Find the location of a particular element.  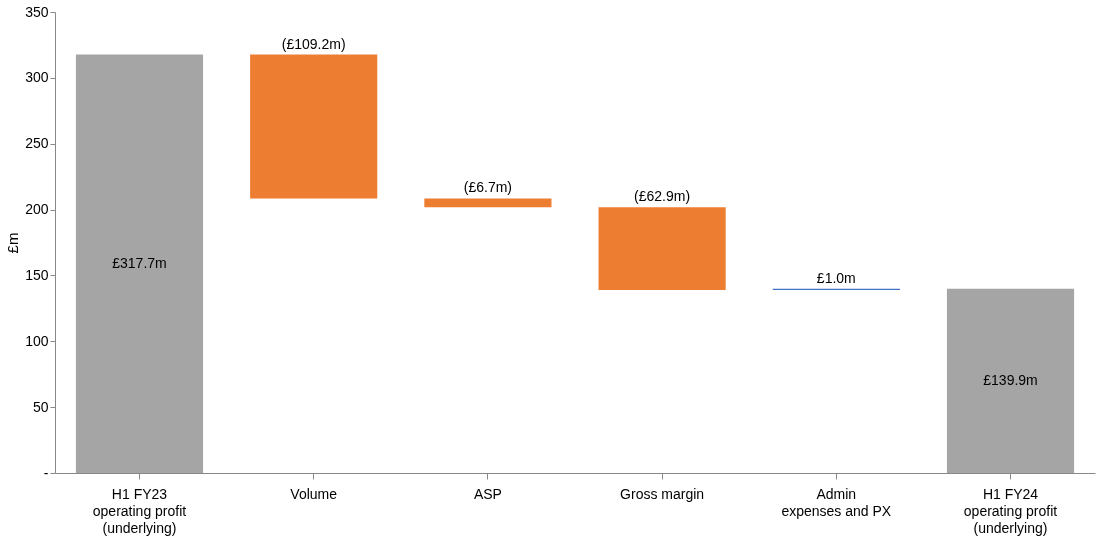

y-tick-label: 200 is located at coordinates (37, 209).